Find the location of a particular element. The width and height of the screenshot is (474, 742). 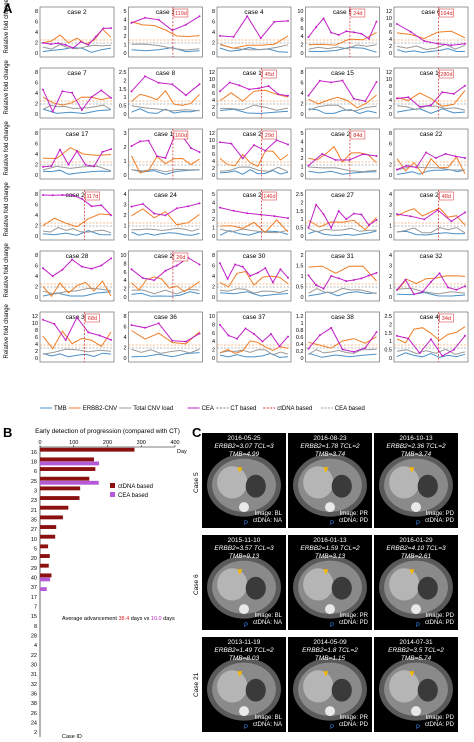

scan-genomic-info: ERBB2=1.49 TCL=2 TMB=8.03 is located at coordinates (244, 654).